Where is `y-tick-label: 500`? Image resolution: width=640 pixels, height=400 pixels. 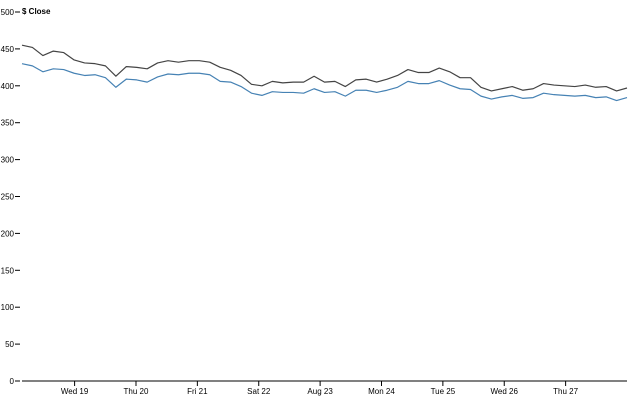
y-tick-label: 500 is located at coordinates (8, 12).